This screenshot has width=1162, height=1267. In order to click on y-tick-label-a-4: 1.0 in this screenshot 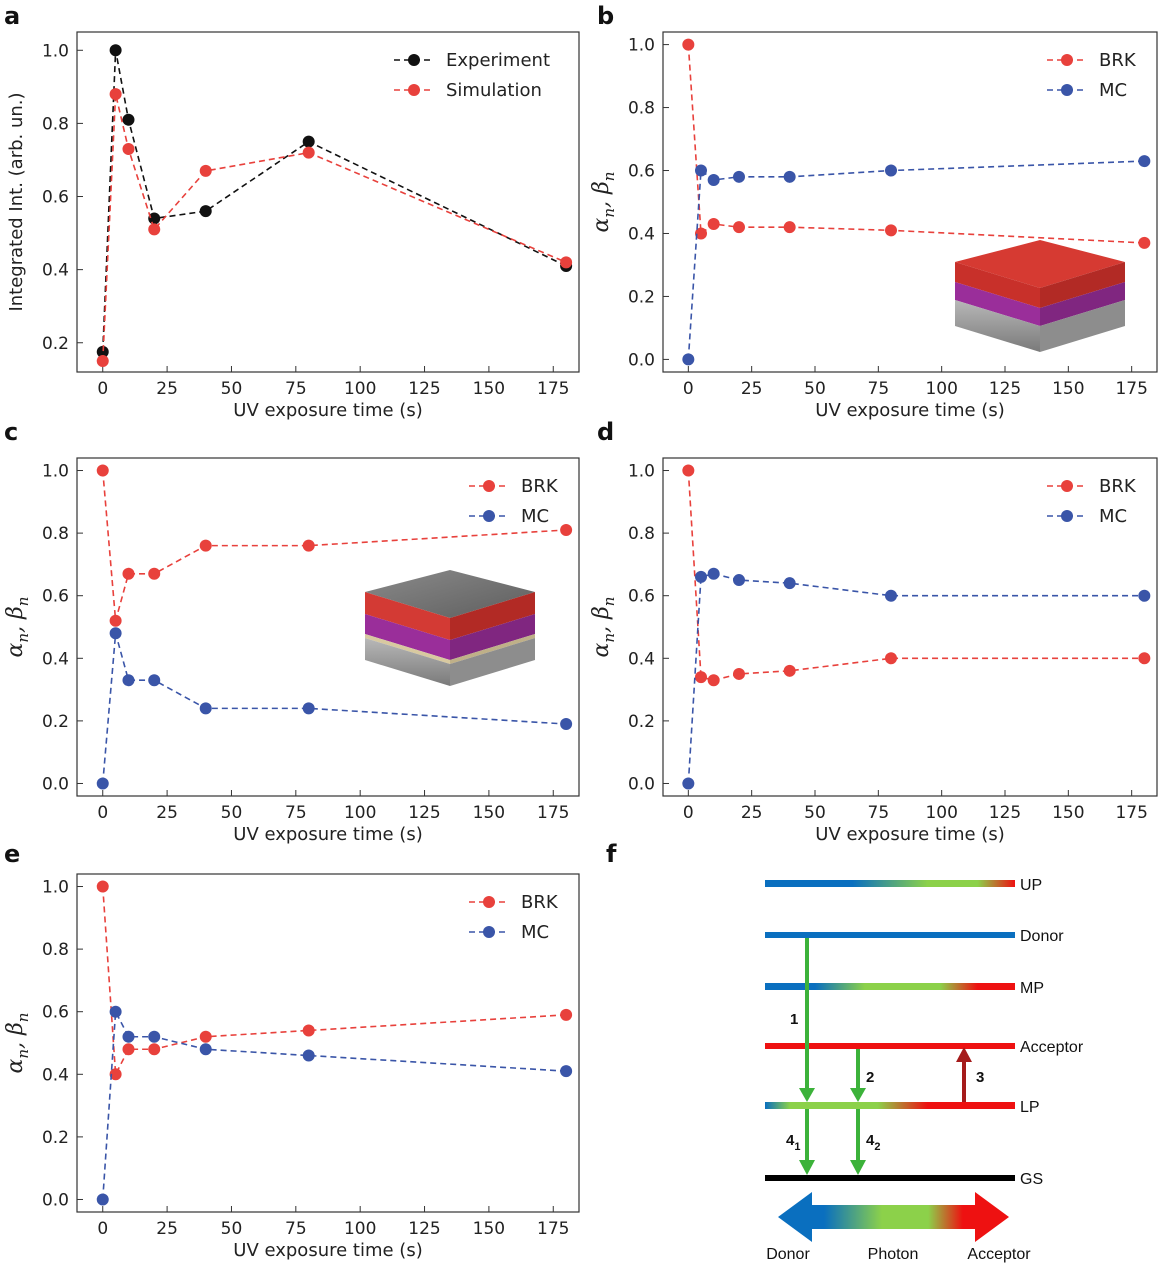, I will do `click(55, 51)`.